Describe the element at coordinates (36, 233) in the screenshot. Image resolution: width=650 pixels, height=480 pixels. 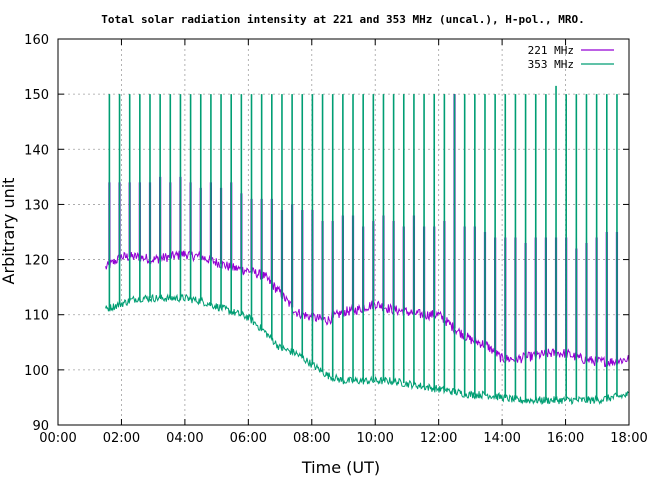
I see `y-tick-labels: 90 100 110 120 130 140 150 160` at that location.